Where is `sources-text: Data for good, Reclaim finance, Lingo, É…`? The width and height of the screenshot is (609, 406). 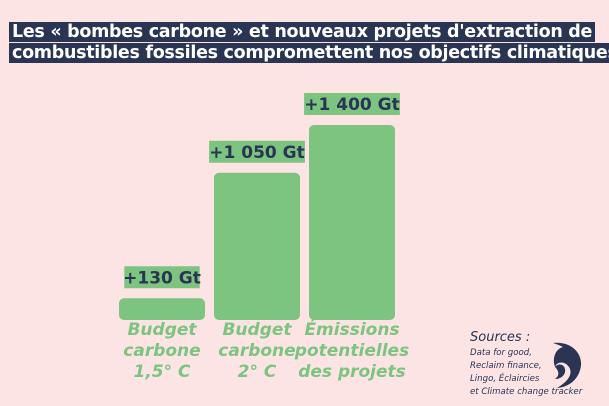 sources-text: Data for good, Reclaim finance, Lingo, É… is located at coordinates (526, 372).